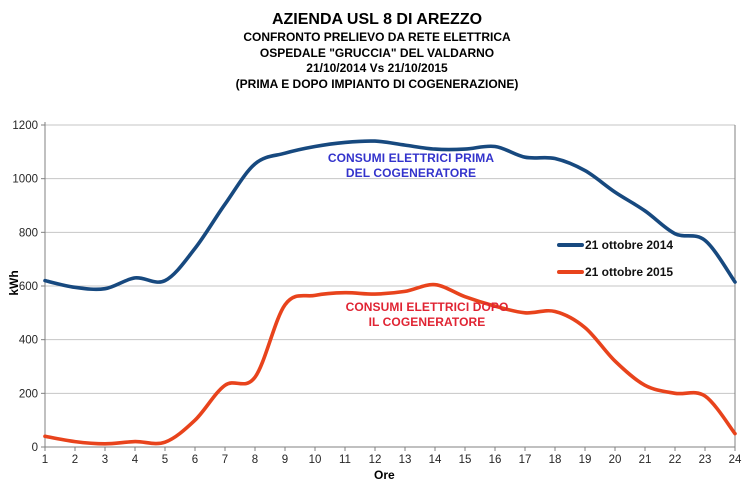 Image resolution: width=754 pixels, height=485 pixels. I want to click on x-tick-label: 8, so click(255, 460).